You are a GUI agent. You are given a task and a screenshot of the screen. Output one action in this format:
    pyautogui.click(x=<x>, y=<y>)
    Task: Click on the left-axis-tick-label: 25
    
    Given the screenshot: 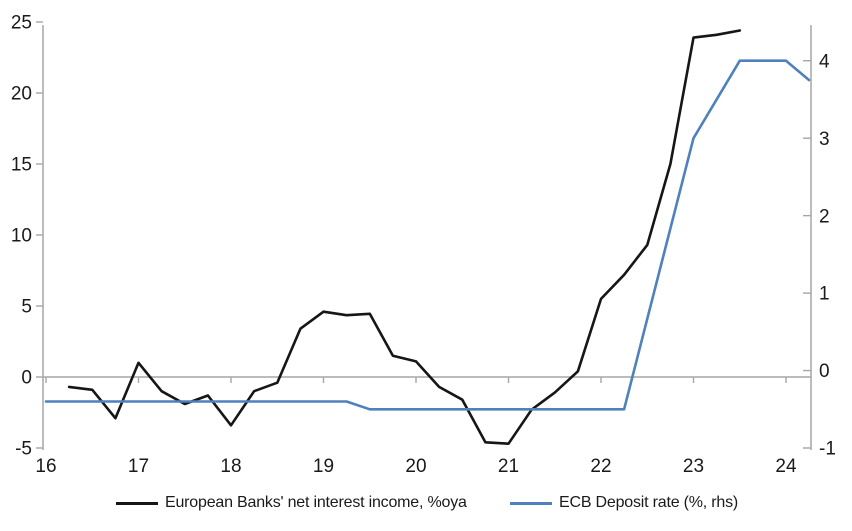 What is the action you would take?
    pyautogui.click(x=21, y=23)
    